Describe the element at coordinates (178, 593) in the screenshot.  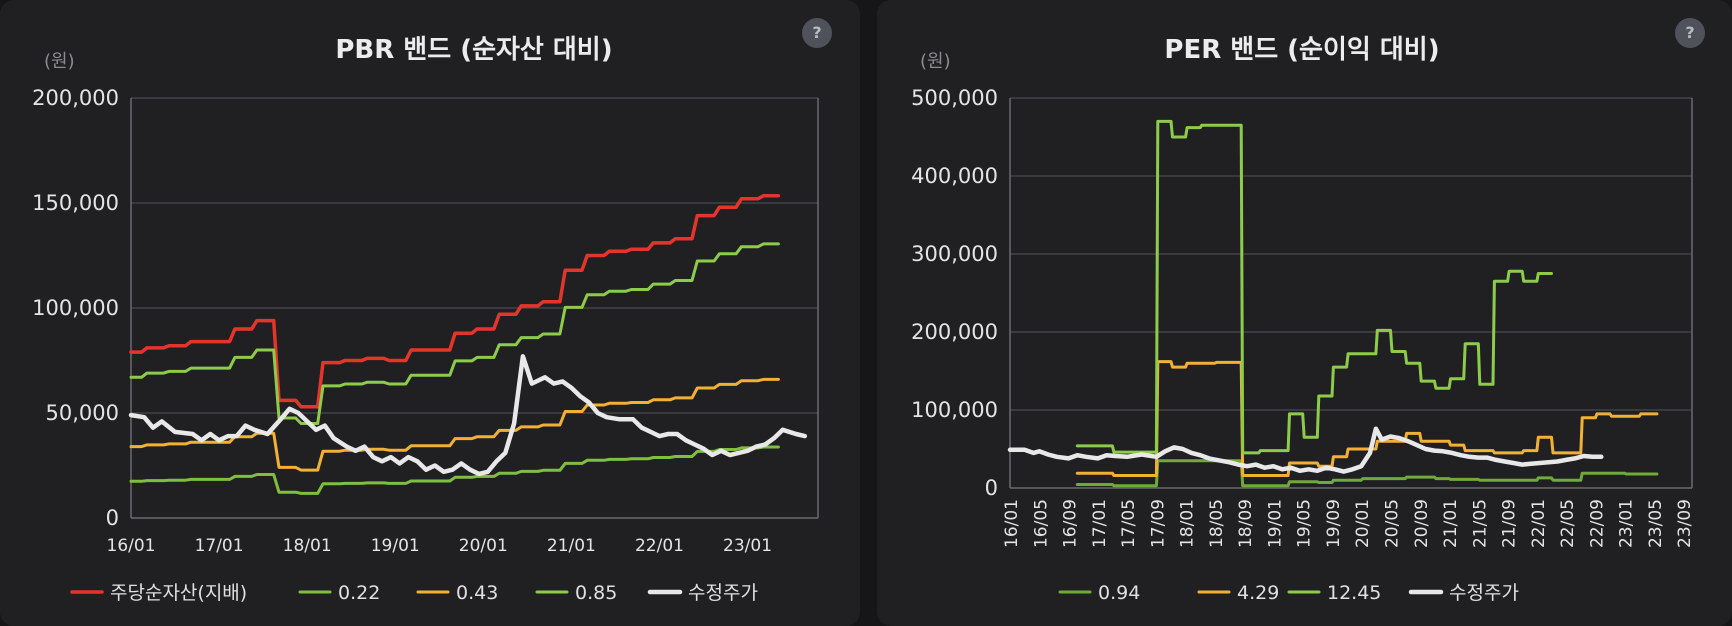
I see `legend-label: 주당순자산(지배)` at that location.